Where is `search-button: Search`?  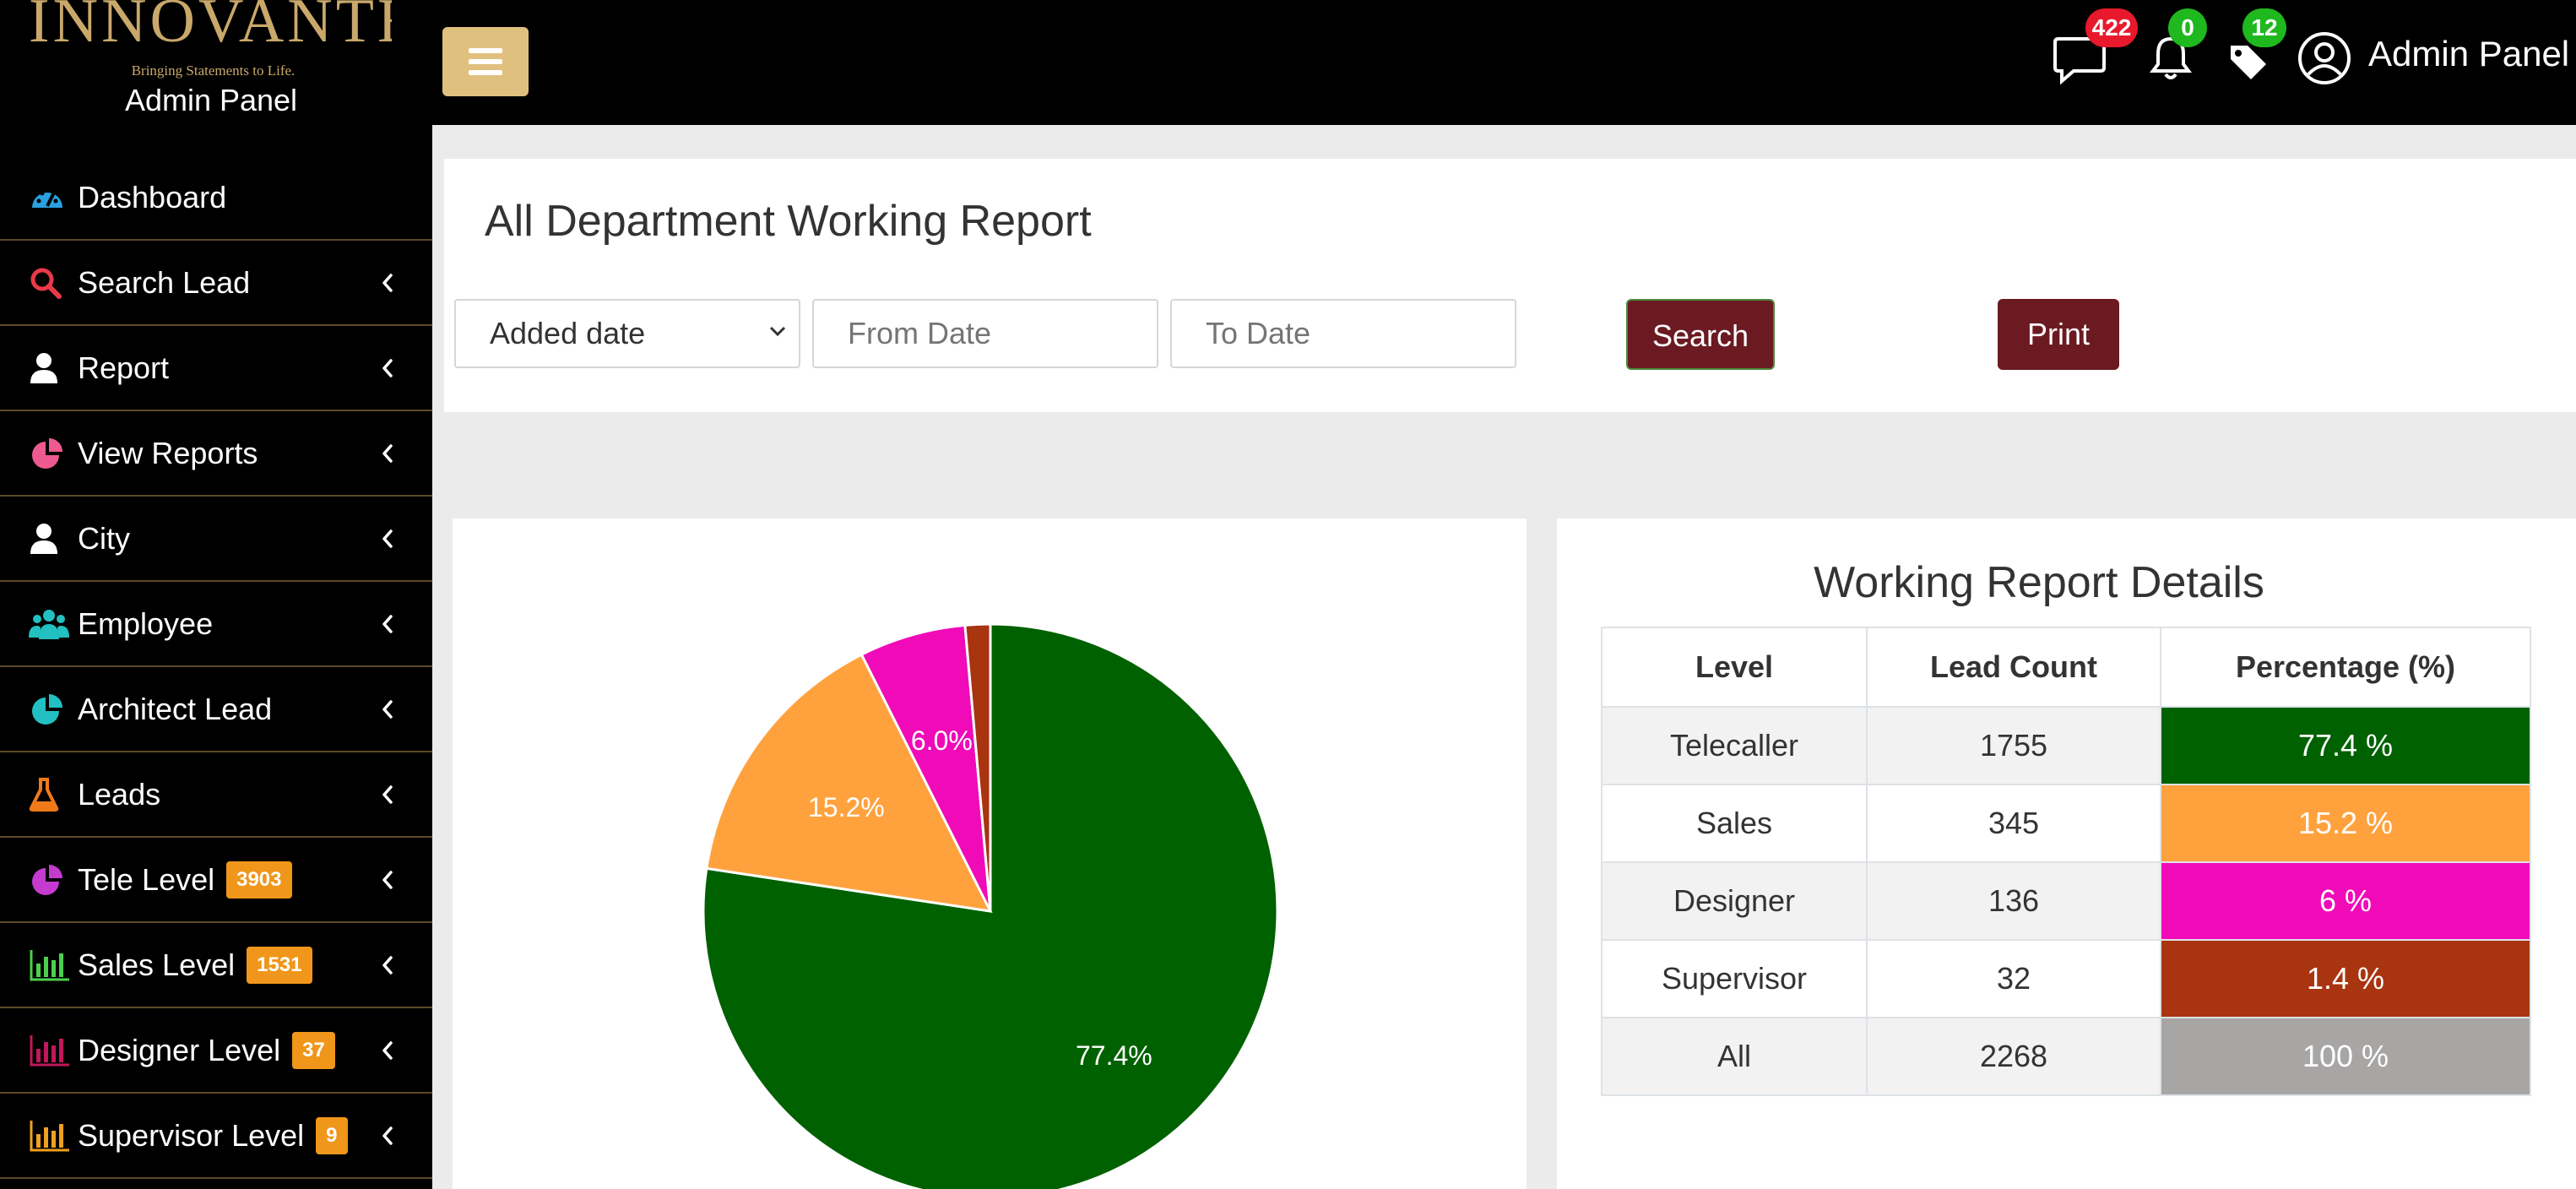
search-button: Search is located at coordinates (1700, 334).